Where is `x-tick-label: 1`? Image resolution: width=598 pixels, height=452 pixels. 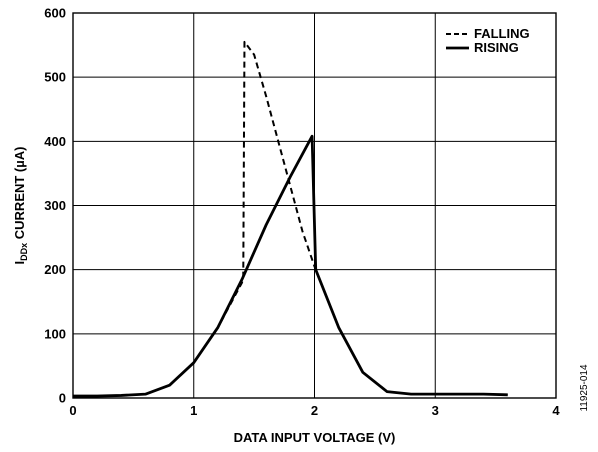
x-tick-label: 1 is located at coordinates (193, 410).